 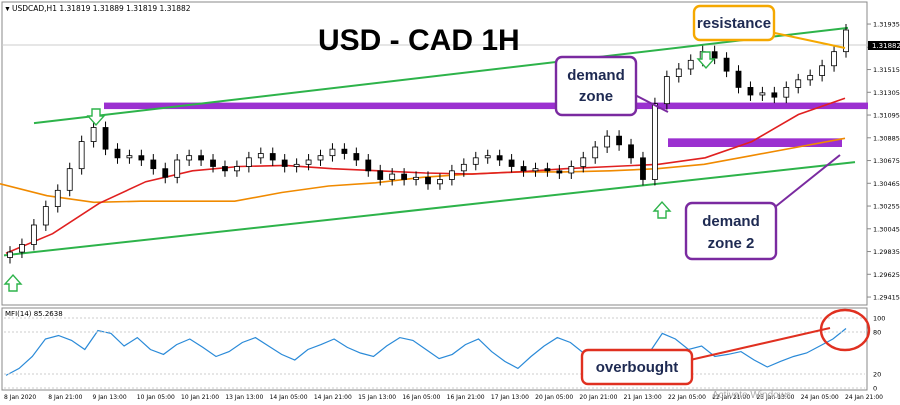 I want to click on time-axis-label: 10 Jan 05:00, so click(x=156, y=397).